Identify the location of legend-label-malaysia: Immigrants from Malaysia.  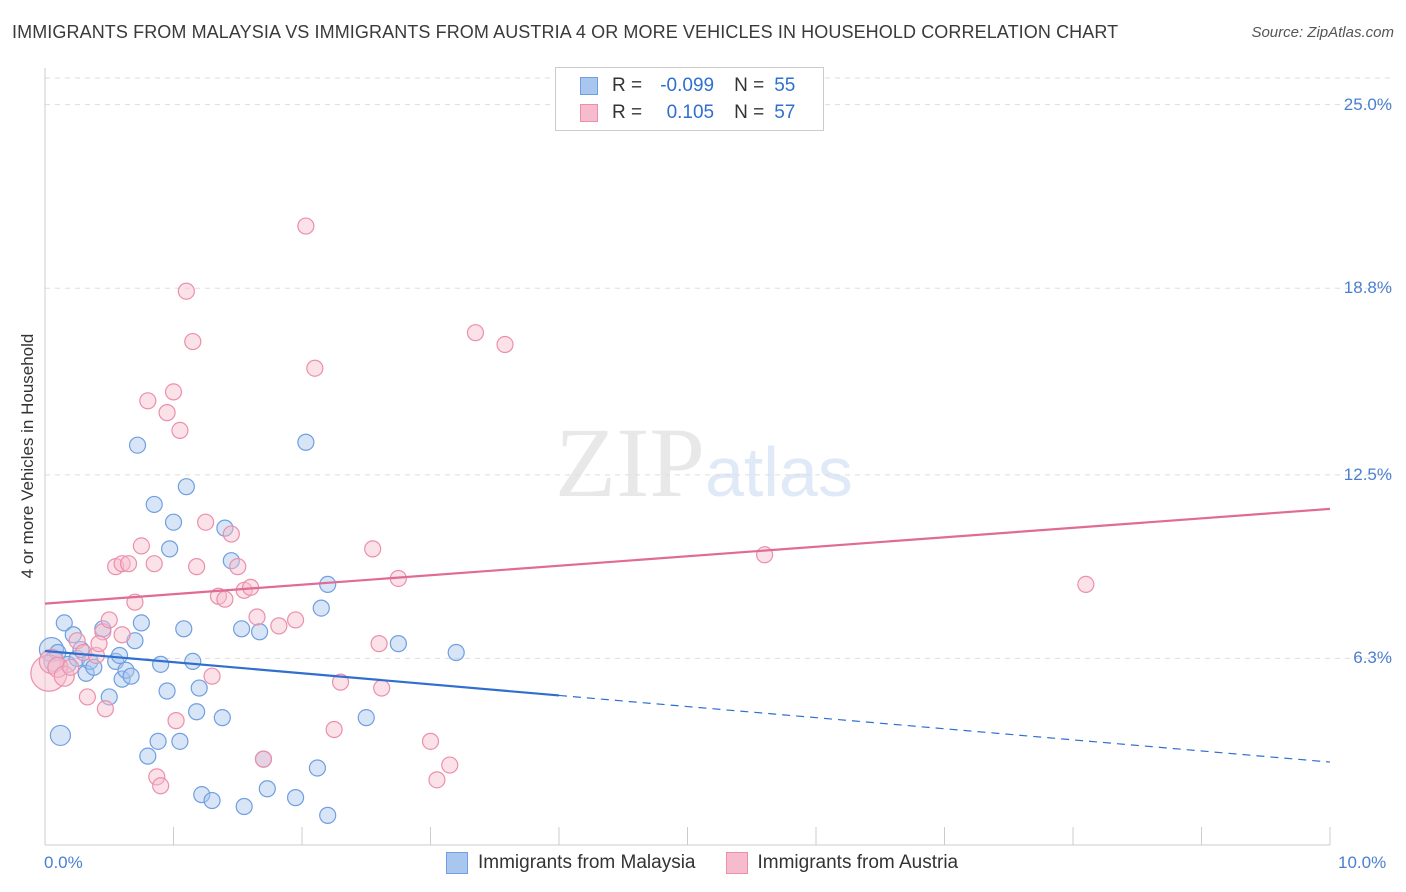
(587, 862).